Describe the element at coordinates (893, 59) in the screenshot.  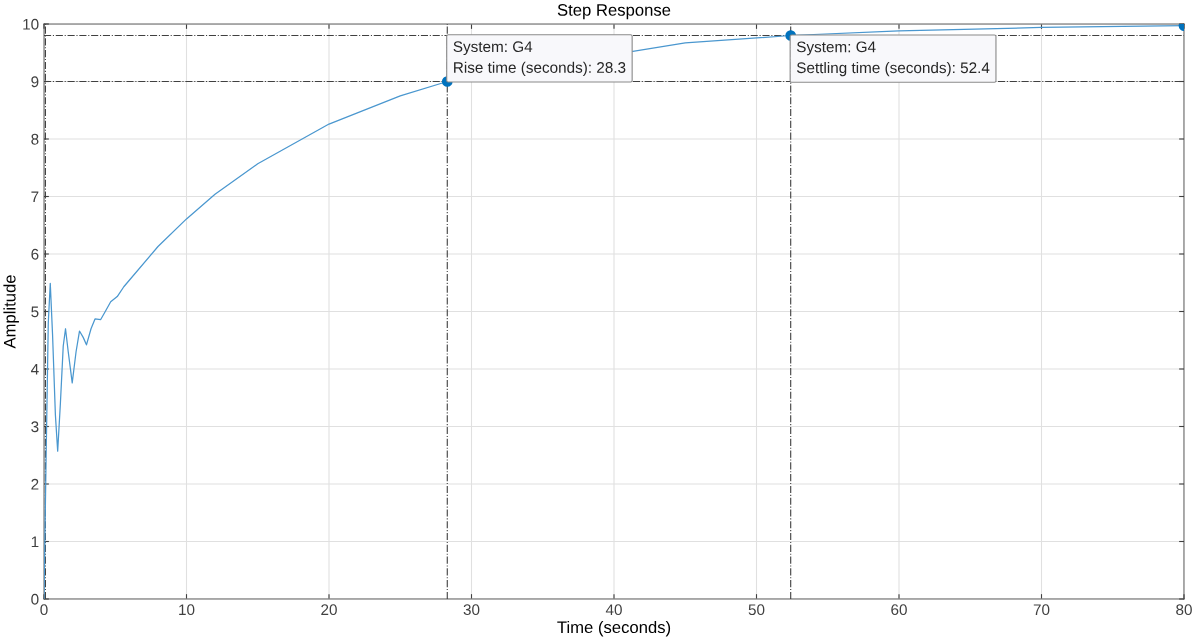
I see `annotation: System: G4 Settling time (seconds): 52.4` at that location.